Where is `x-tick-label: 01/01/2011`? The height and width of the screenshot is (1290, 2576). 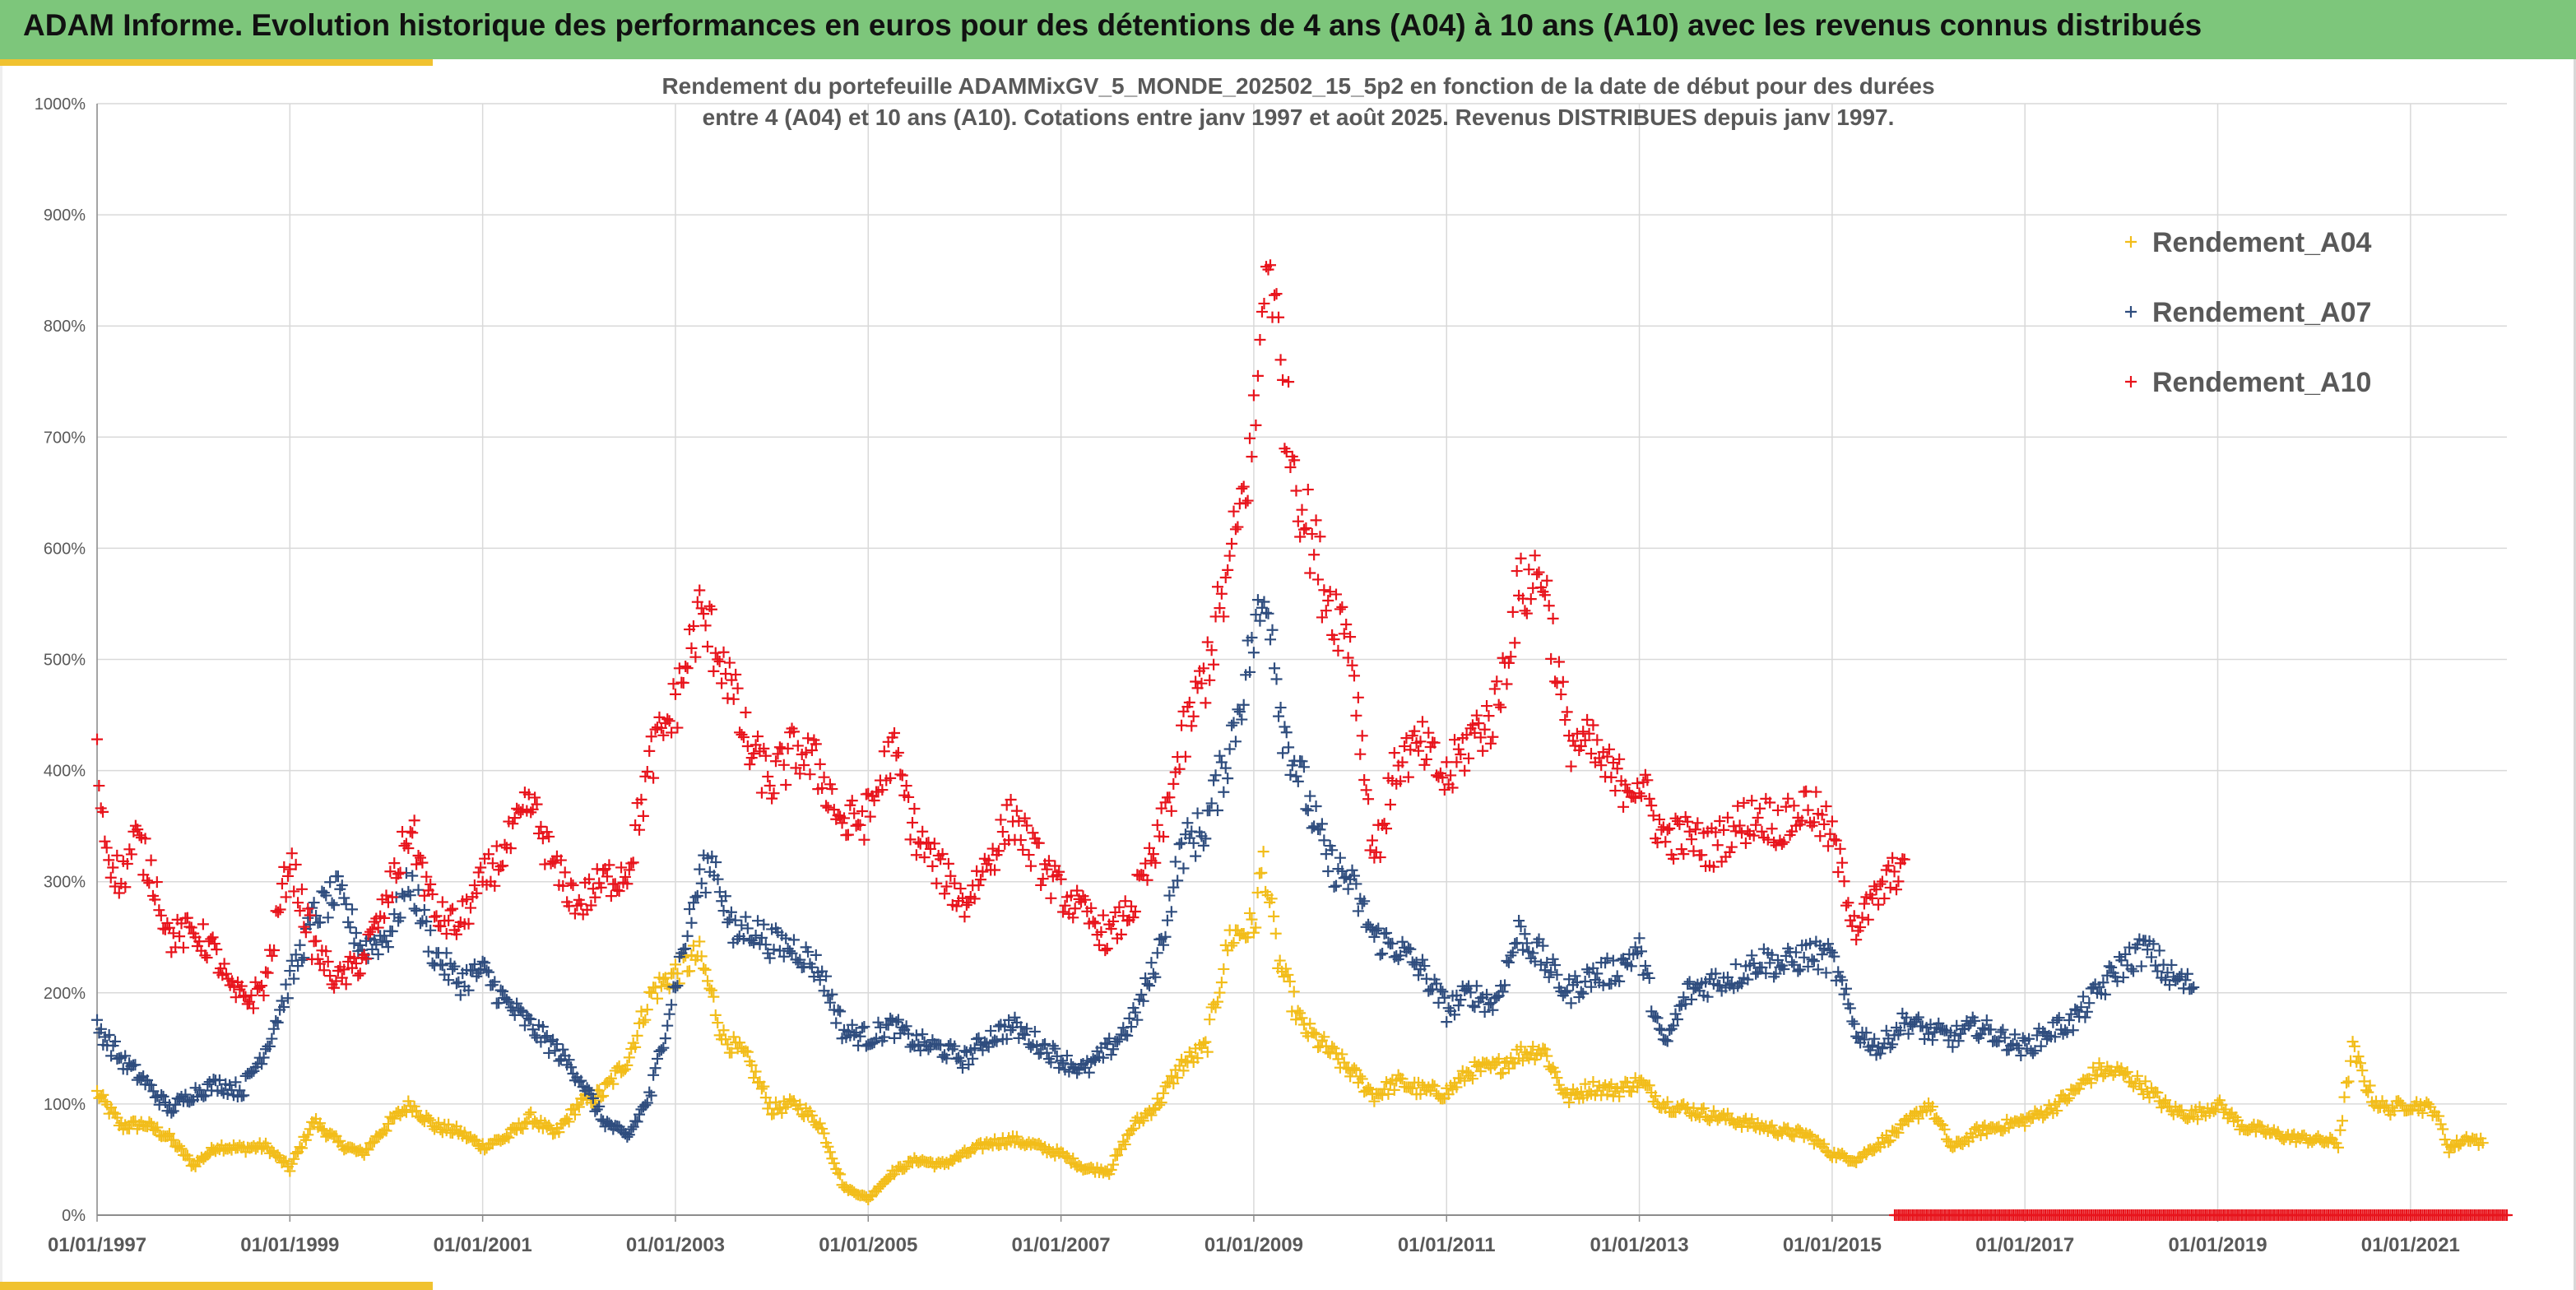 x-tick-label: 01/01/2011 is located at coordinates (1447, 1245).